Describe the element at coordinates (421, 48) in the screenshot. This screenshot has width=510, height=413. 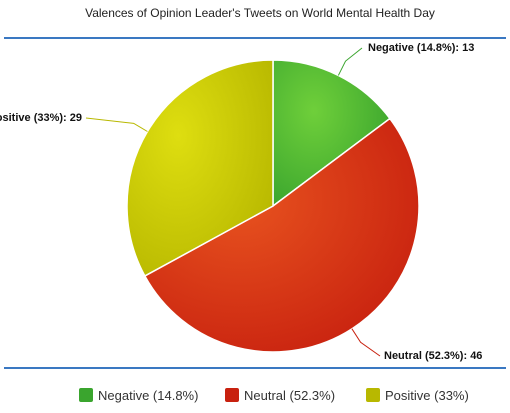
I see `slice-label-negative: Negative (14.8%): 13` at that location.